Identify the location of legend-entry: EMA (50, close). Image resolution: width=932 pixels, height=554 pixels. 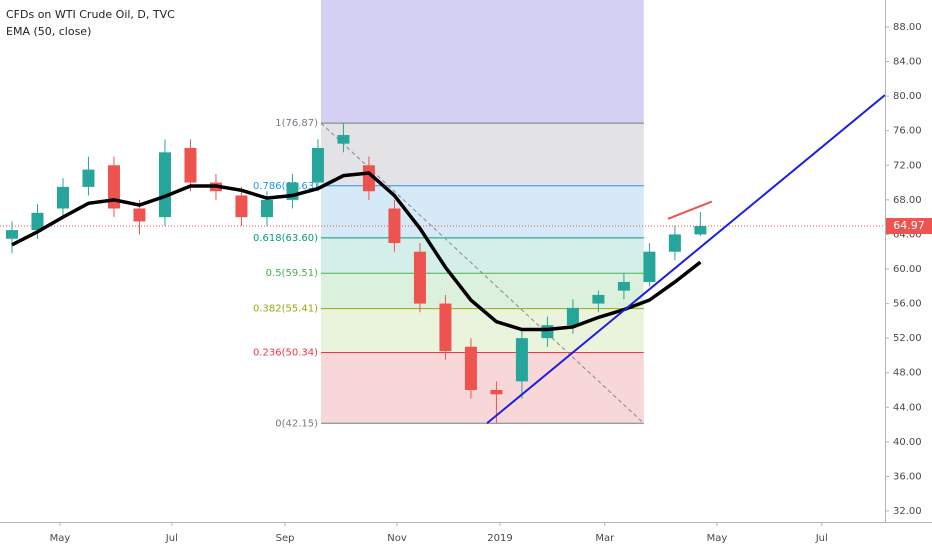
(48, 31).